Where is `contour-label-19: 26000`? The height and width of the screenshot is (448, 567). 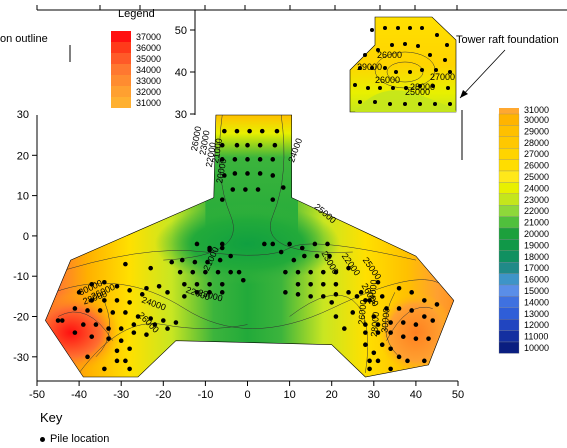 contour-label-19: 26000 is located at coordinates (362, 312).